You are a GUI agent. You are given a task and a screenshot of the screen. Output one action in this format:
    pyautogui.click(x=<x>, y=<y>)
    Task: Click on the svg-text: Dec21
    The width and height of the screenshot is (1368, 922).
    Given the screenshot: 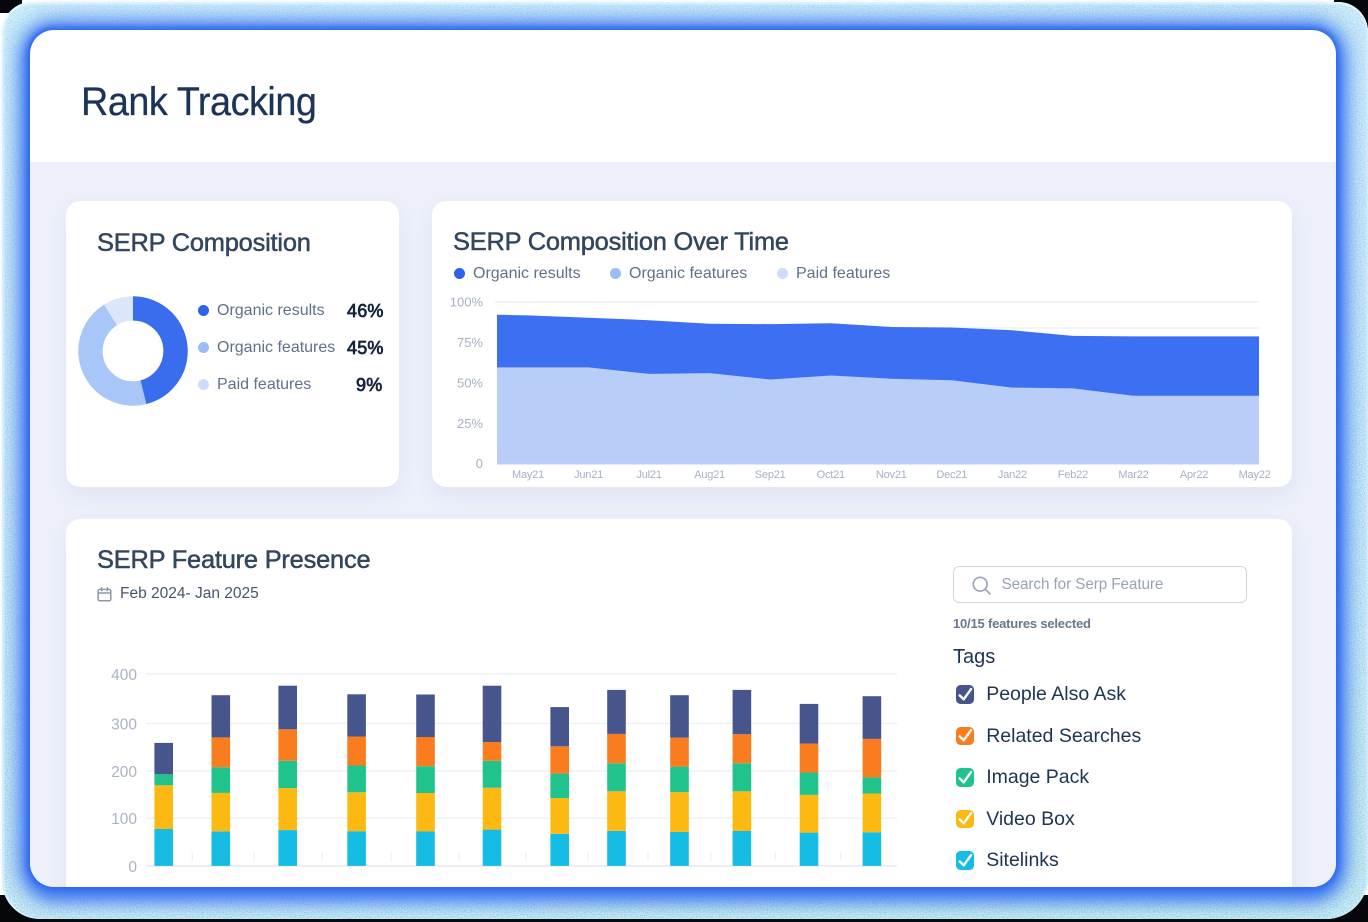 What is the action you would take?
    pyautogui.click(x=951, y=475)
    